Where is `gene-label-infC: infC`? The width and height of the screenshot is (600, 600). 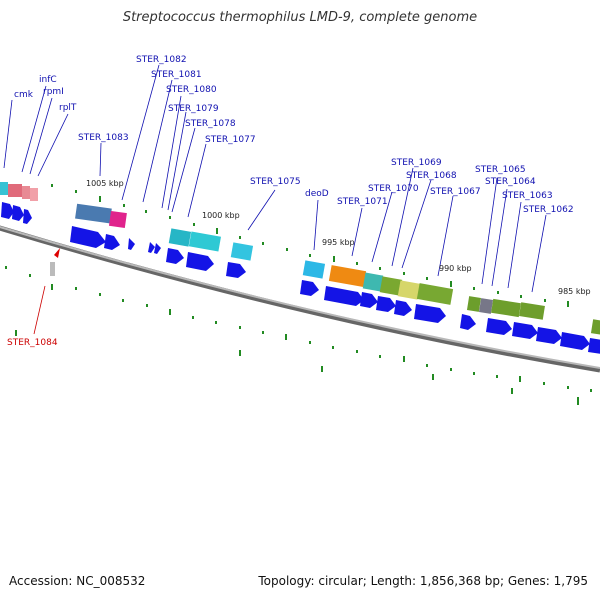
gene-label-infC: infC is located at coordinates (48, 80).